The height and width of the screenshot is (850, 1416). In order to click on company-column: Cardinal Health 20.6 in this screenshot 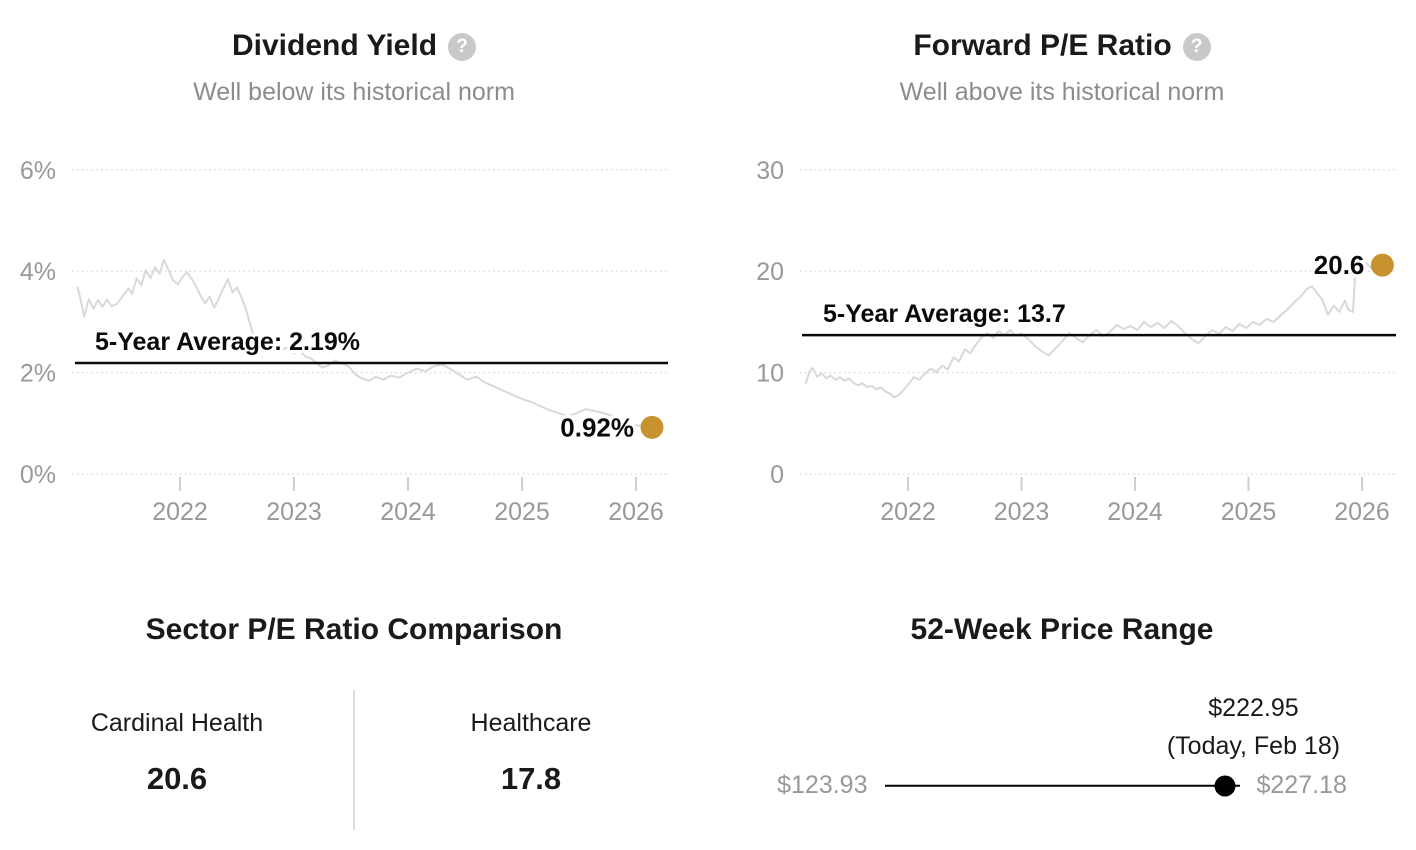, I will do `click(177, 760)`.